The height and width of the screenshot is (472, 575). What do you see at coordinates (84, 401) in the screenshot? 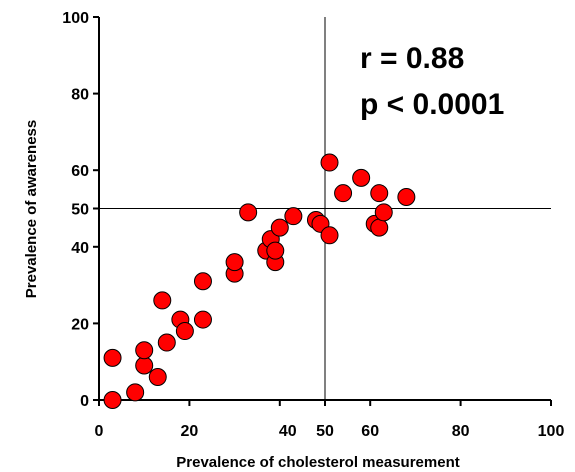
I see `y-tick-label: 0` at bounding box center [84, 401].